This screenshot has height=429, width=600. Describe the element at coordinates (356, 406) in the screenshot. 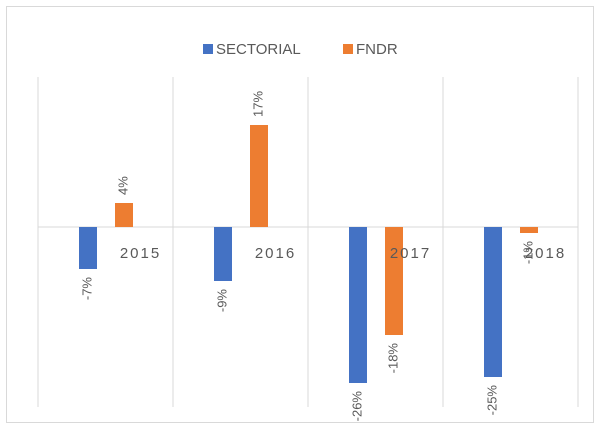

I see `value-label: -26%` at that location.